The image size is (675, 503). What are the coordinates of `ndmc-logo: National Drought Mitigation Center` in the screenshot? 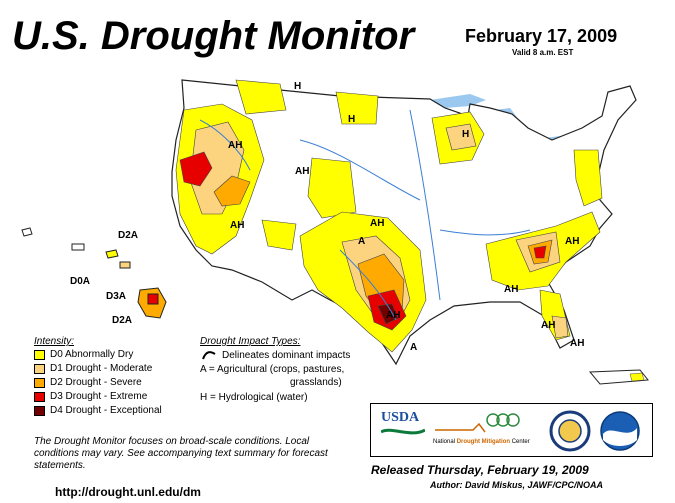 It's located at (488, 431).